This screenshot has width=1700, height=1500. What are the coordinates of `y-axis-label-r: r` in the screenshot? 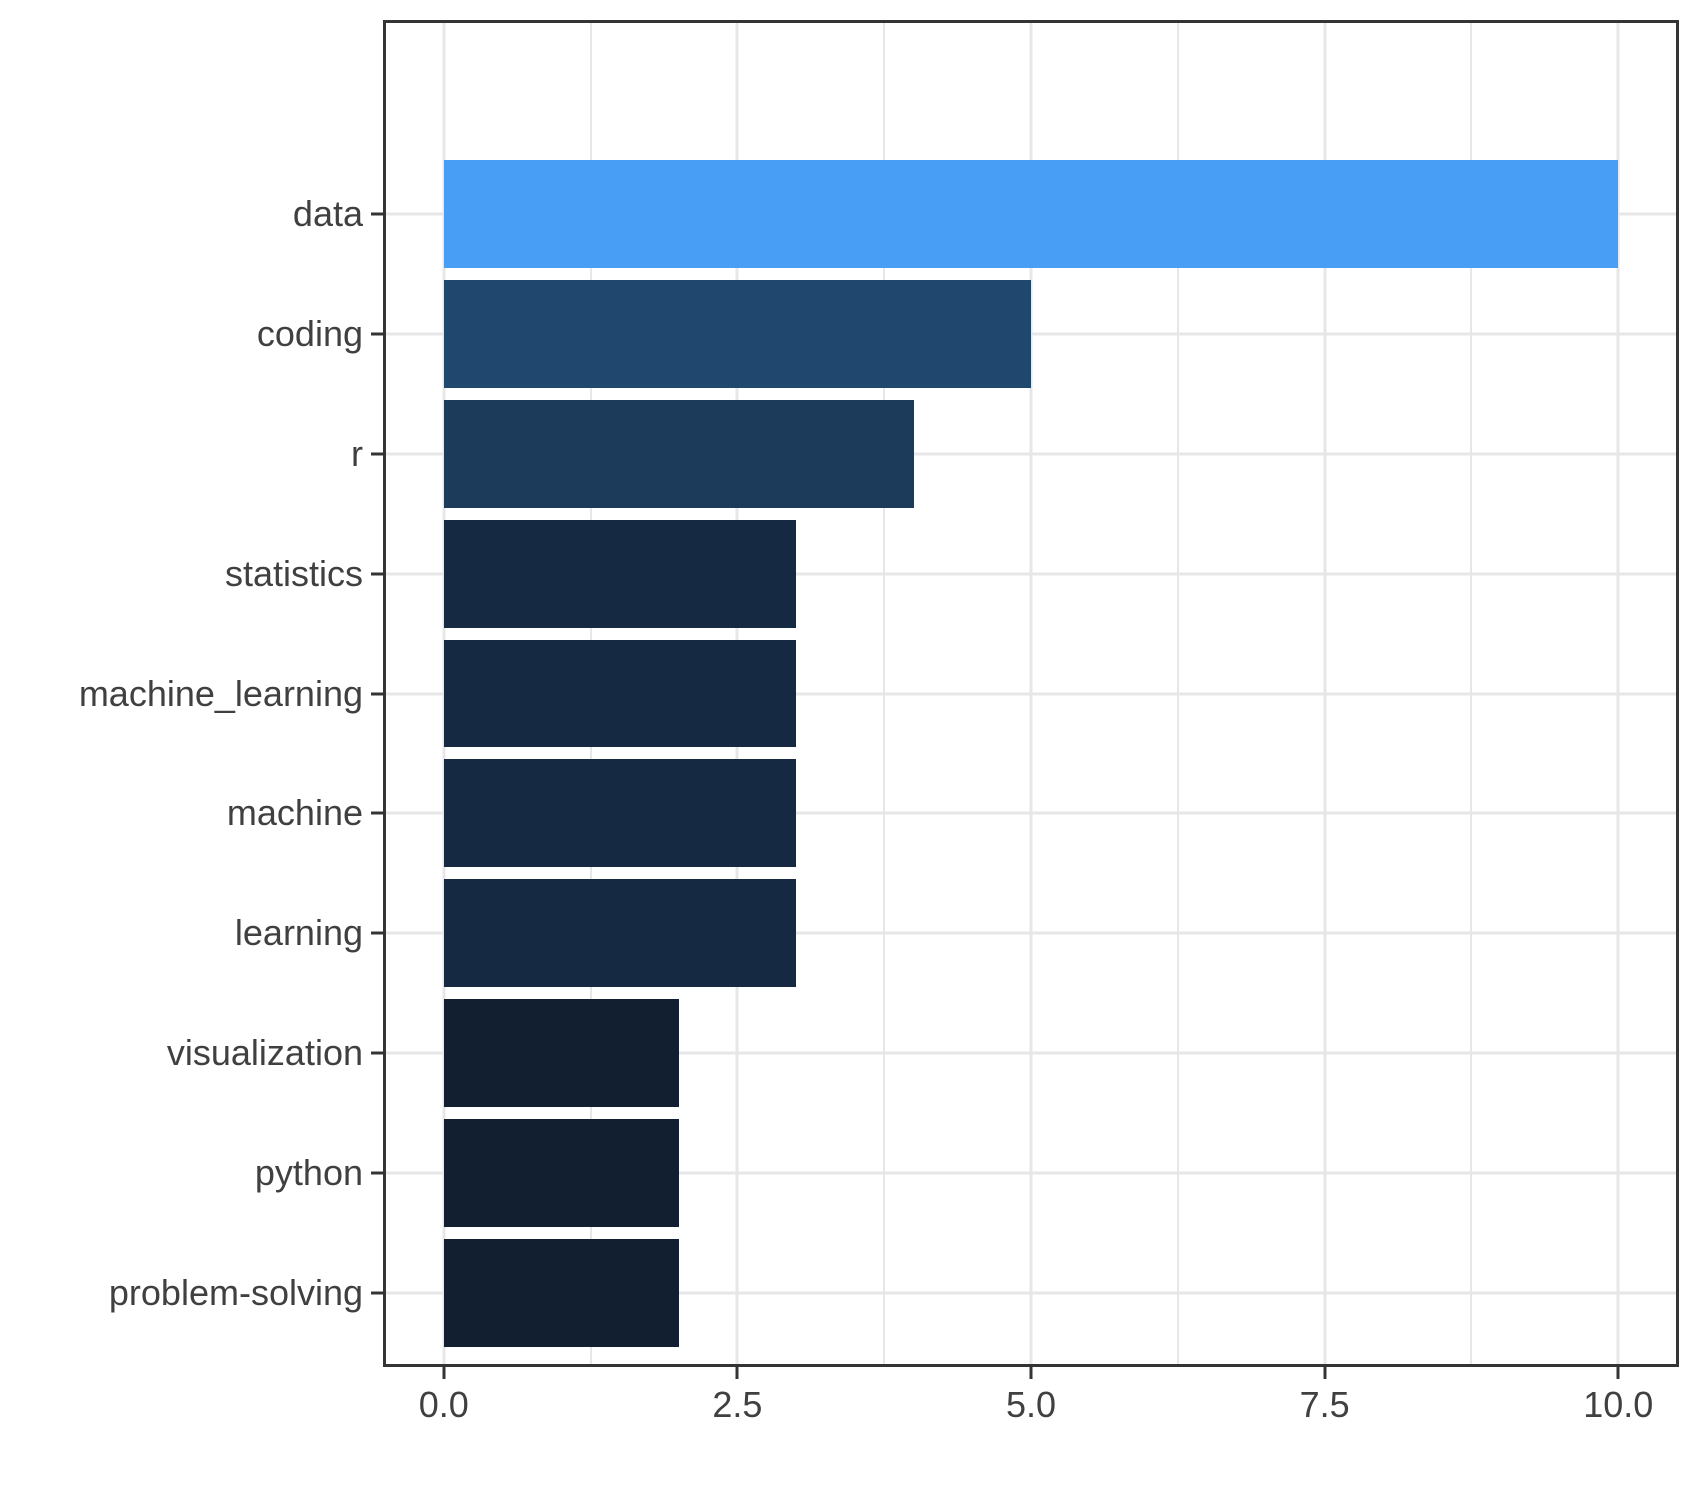 It's located at (357, 453).